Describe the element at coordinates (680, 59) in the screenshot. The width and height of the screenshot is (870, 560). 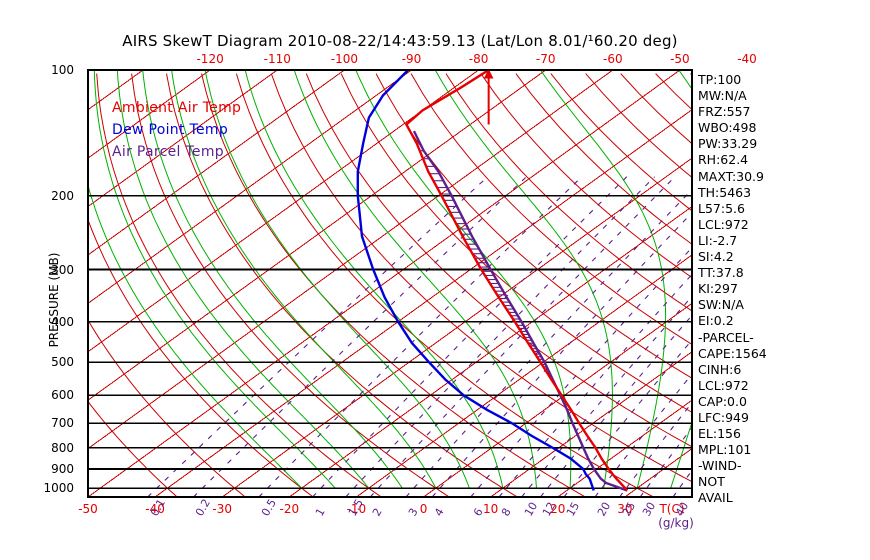
I see `top-temp-tick--50: -50` at that location.